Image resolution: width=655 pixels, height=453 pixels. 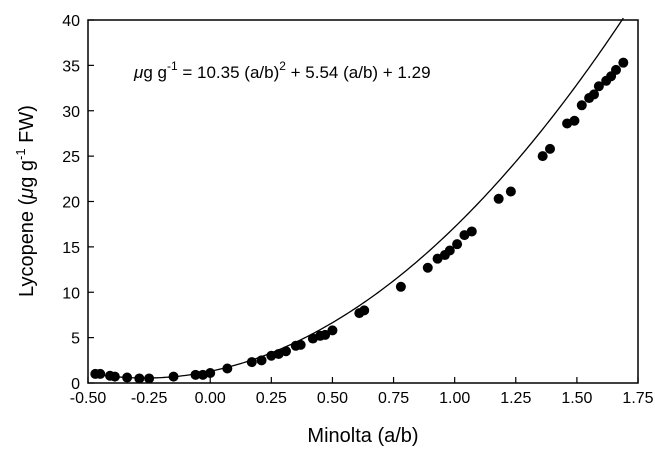 I want to click on x-tick-label: 0.75, so click(x=393, y=398).